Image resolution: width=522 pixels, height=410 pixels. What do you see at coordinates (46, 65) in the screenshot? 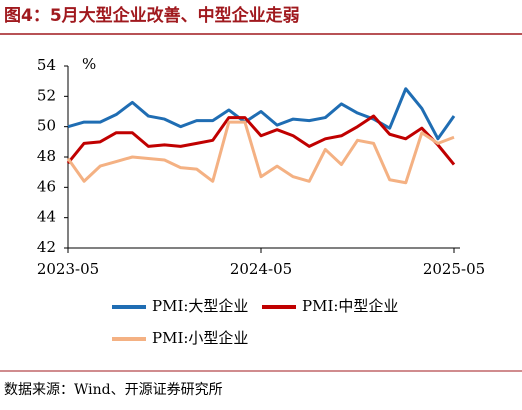
I see `y-tick-label: 54` at bounding box center [46, 65].